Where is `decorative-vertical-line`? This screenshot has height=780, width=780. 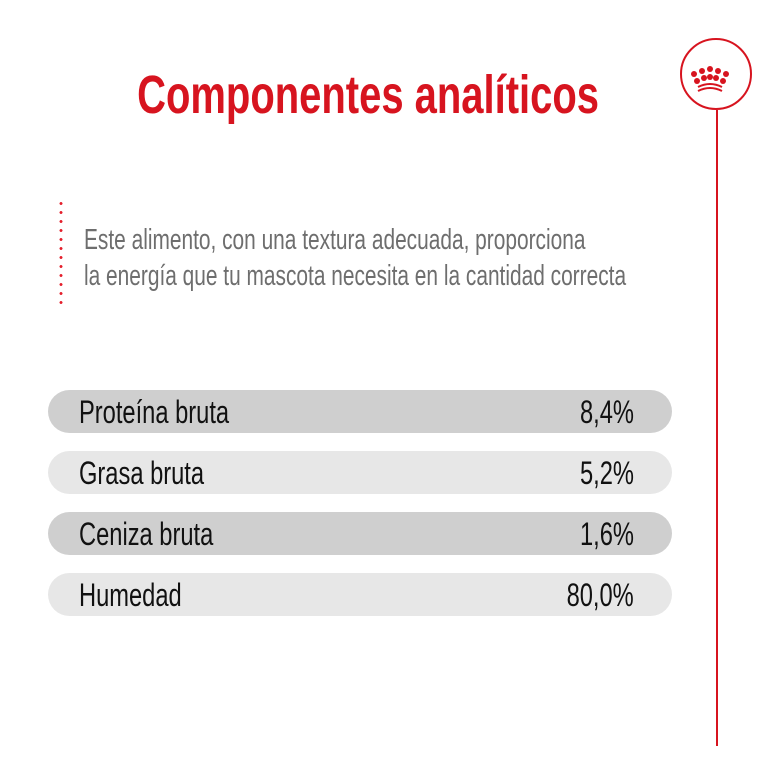 decorative-vertical-line is located at coordinates (717, 428).